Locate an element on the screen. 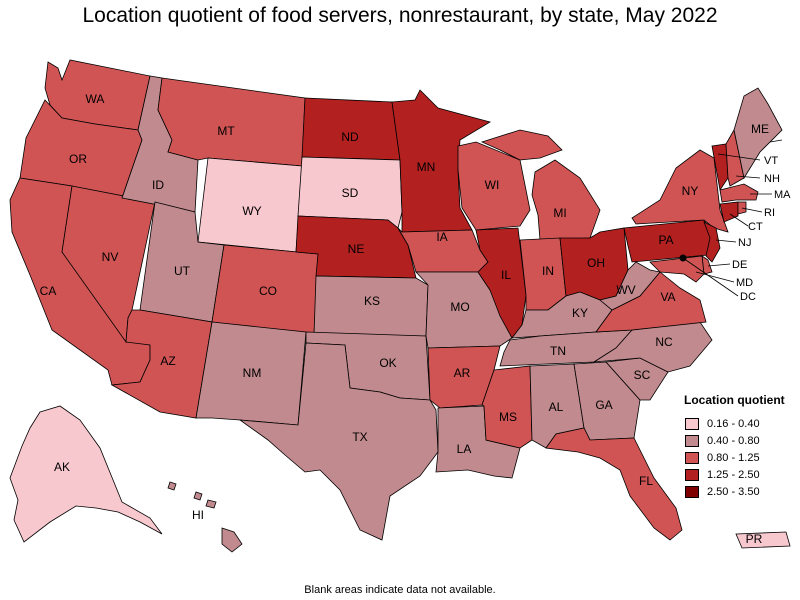 The height and width of the screenshot is (600, 800). state-wi is located at coordinates (494, 186).